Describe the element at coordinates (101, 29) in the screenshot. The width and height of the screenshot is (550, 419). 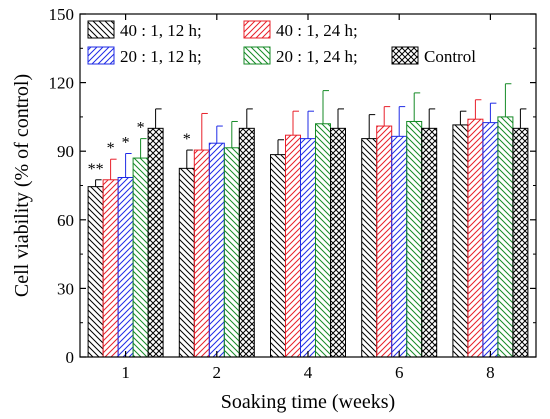
I see `legend-swatch-40-1-12-h` at that location.